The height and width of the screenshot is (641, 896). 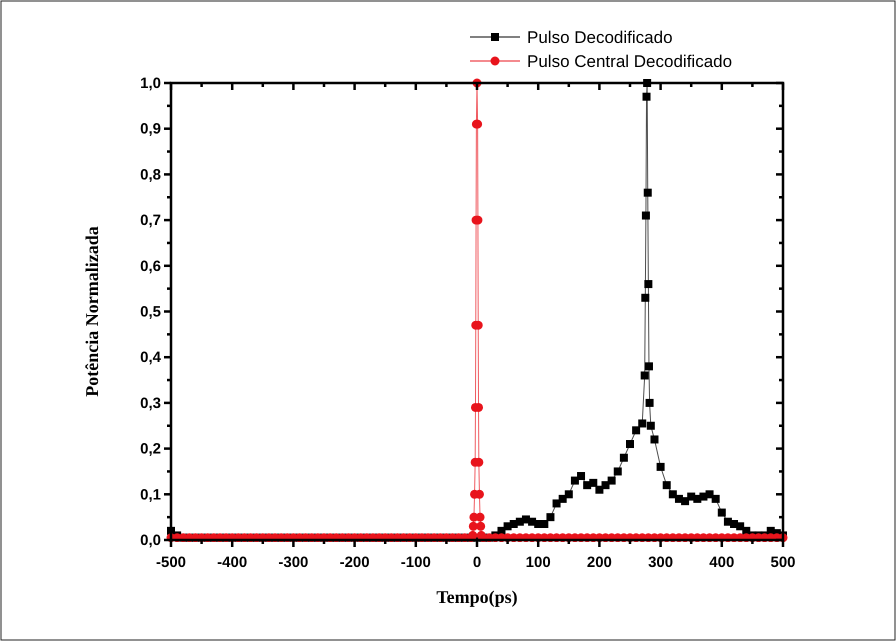 What do you see at coordinates (293, 562) in the screenshot?
I see `x-tick-label: -300` at bounding box center [293, 562].